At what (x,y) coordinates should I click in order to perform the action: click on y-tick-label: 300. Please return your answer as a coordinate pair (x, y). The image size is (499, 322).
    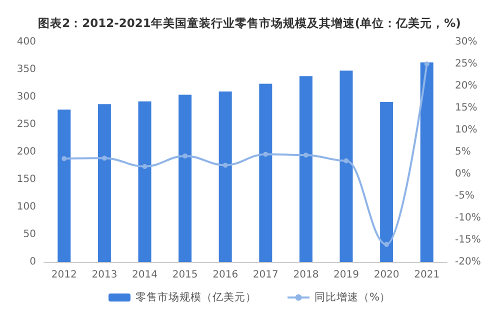
    Looking at the image, I should click on (26, 97).